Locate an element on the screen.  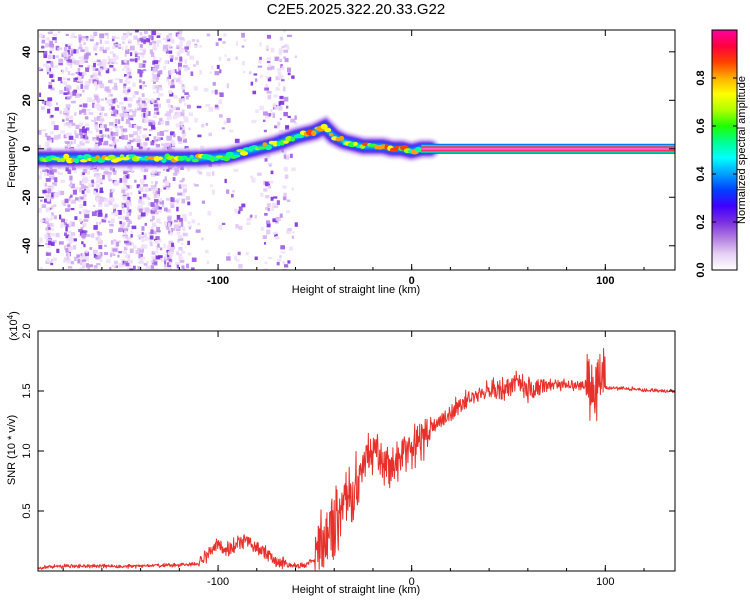
colorbar-label: Normalized spectral amplitude is located at coordinates (742, 150).